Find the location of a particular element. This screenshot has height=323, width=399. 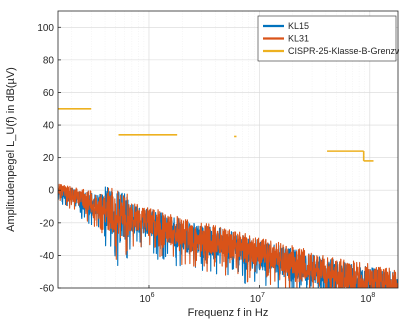

y-tick-label: 40 is located at coordinates (49, 126).